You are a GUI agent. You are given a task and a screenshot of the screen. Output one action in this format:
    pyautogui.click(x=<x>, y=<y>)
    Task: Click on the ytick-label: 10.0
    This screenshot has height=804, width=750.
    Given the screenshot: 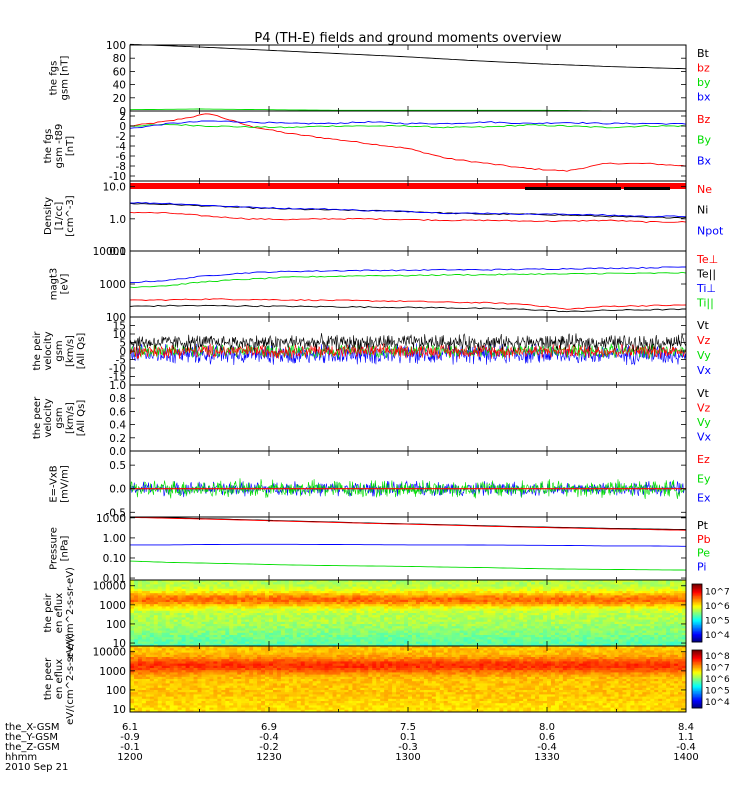 What is the action you would take?
    pyautogui.click(x=114, y=188)
    